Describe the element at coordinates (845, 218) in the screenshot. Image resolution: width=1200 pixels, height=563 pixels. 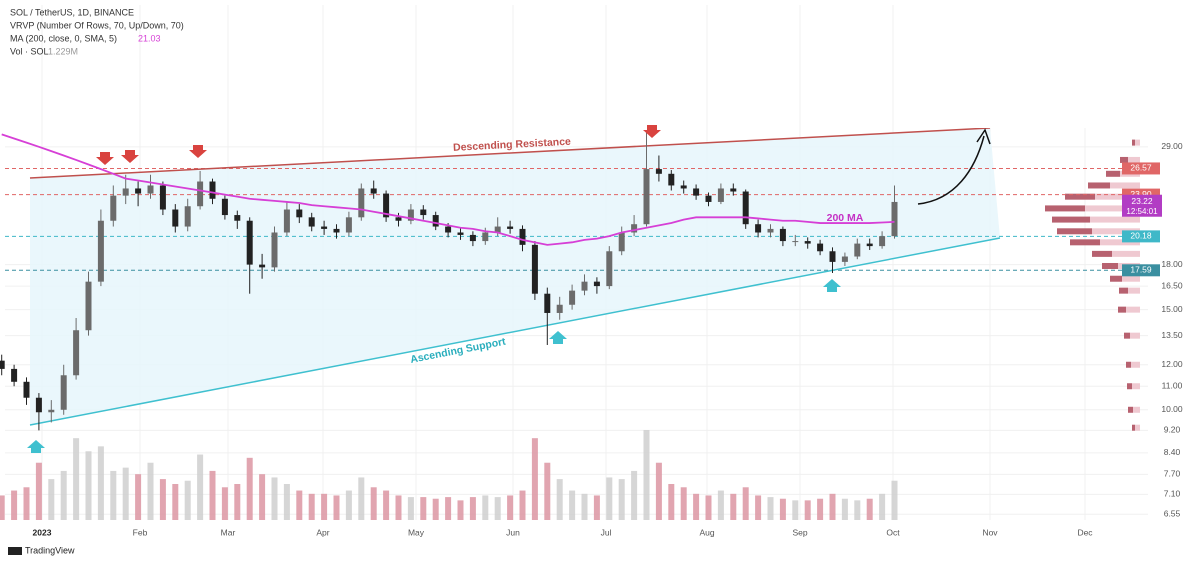
I see `annotation: 200 MA` at that location.